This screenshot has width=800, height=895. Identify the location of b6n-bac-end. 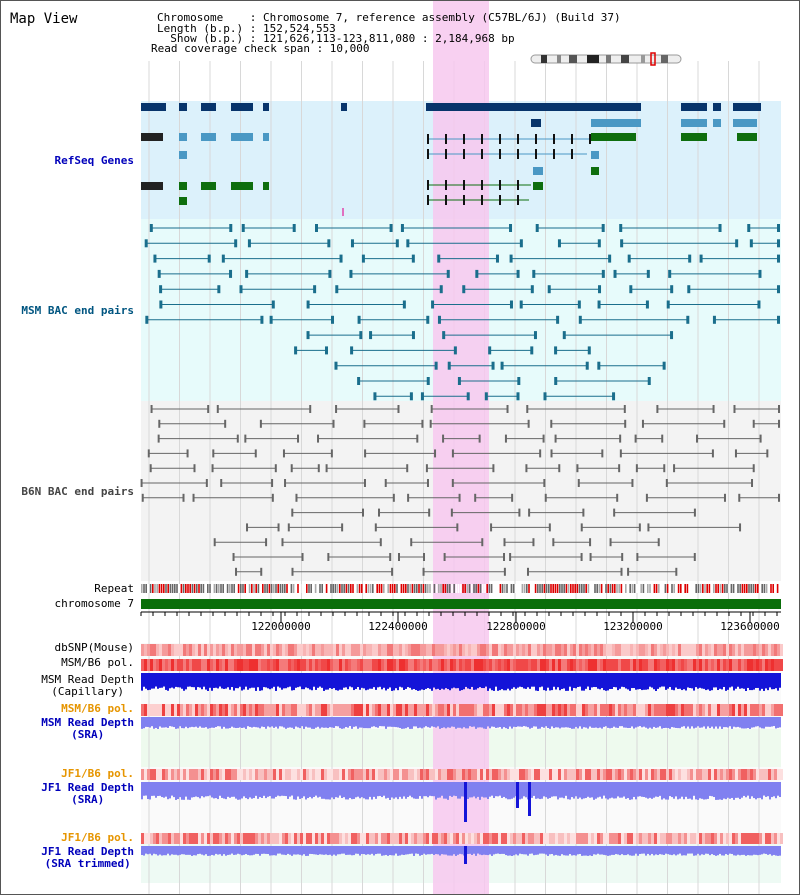
(278, 527).